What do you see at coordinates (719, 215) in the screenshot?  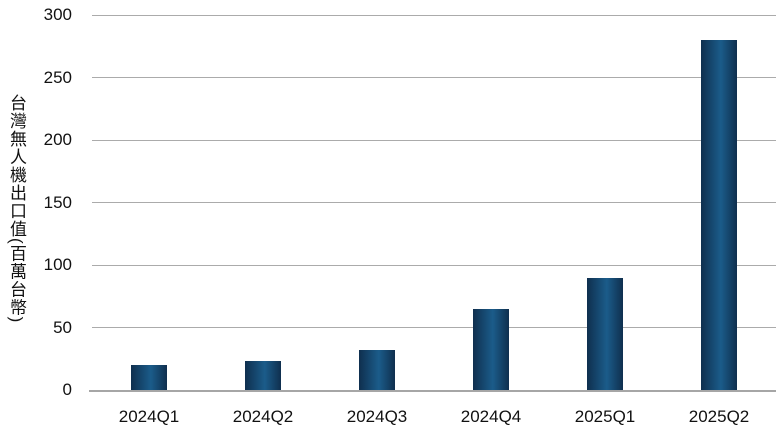 I see `bar-2025Q2` at bounding box center [719, 215].